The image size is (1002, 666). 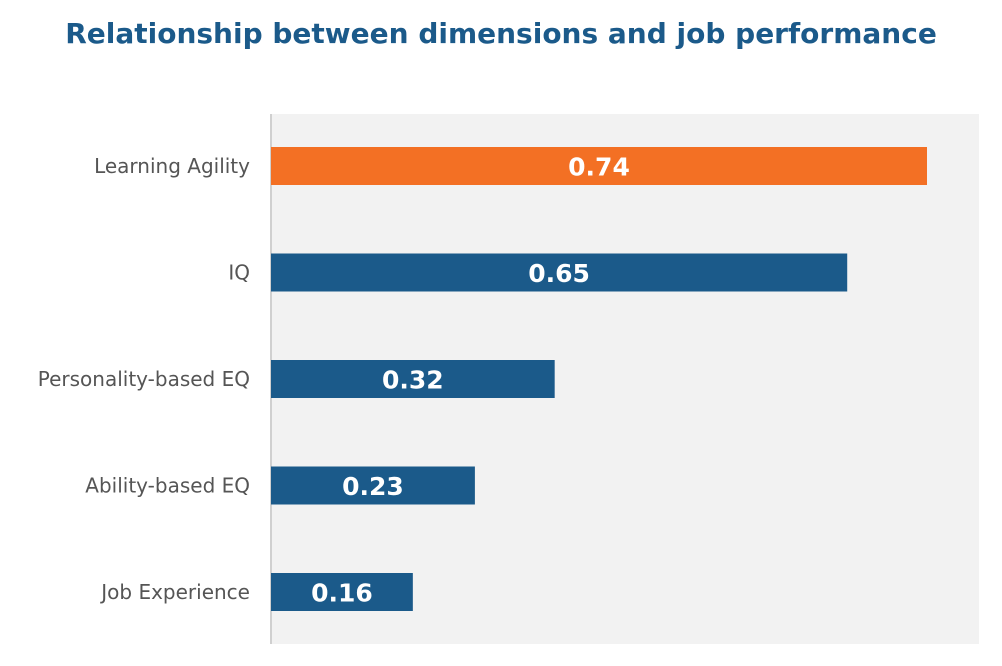 What do you see at coordinates (144, 379) in the screenshot?
I see `category-label: Personality-based EQ` at bounding box center [144, 379].